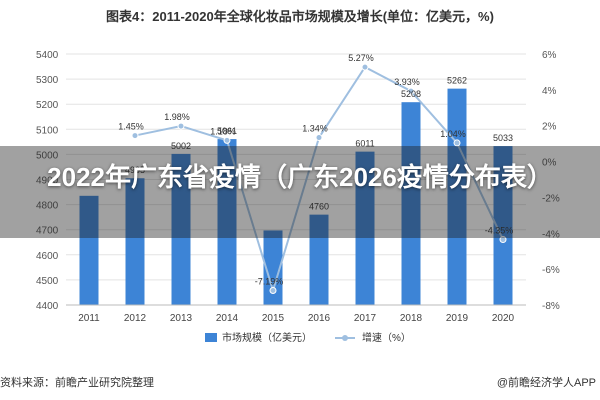 This screenshot has height=400, width=600. What do you see at coordinates (47, 130) in the screenshot?
I see `y-left-tick-label: 5100` at bounding box center [47, 130].